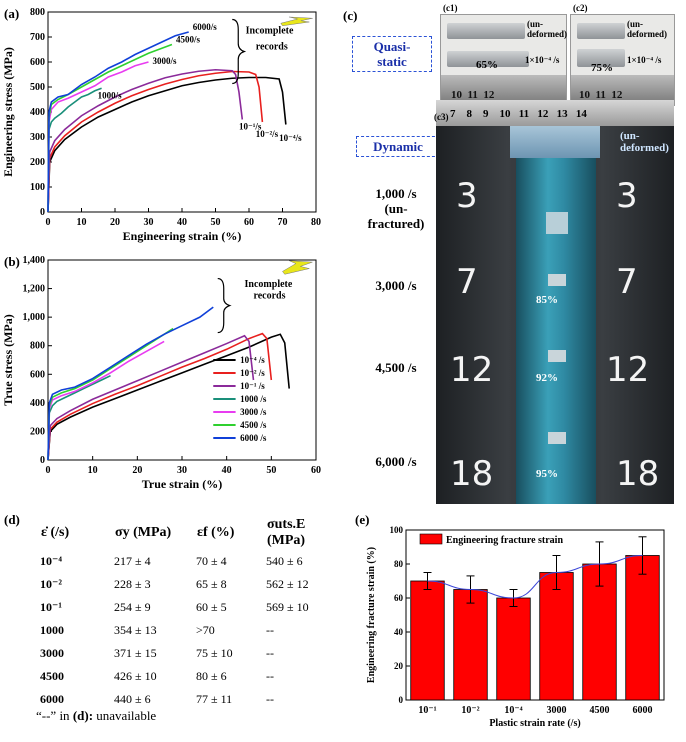 The height and width of the screenshot is (742, 686). What do you see at coordinates (283, 222) in the screenshot?
I see `x-tick-label: 70` at bounding box center [283, 222].